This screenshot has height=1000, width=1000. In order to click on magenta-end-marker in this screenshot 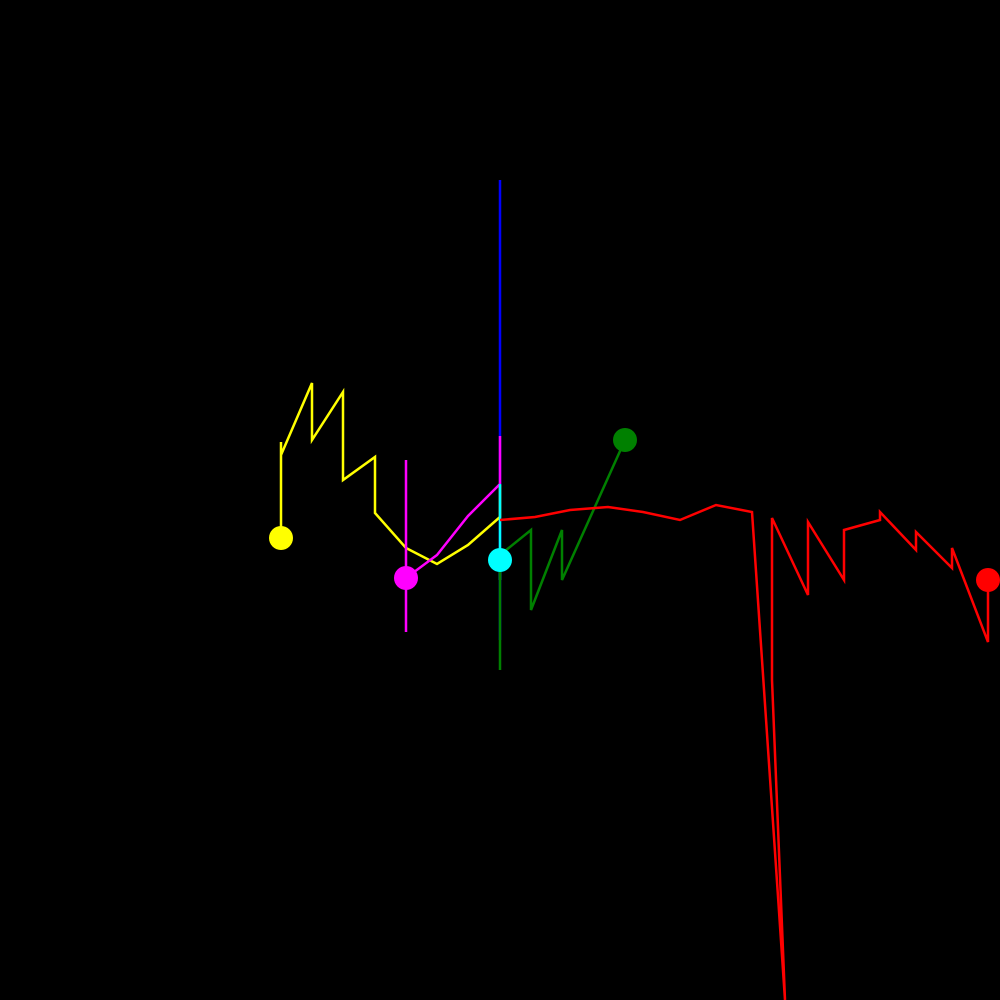, I will do `click(406, 578)`.